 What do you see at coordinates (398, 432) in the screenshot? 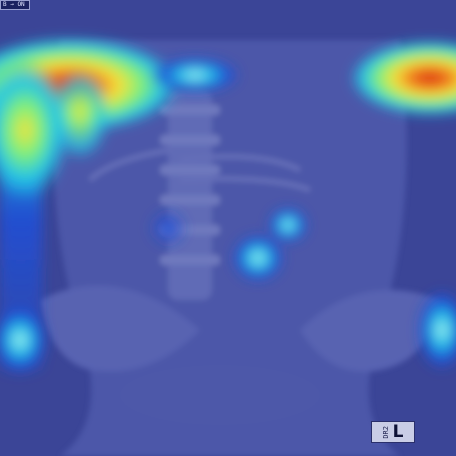
I see `marker-letter: L` at bounding box center [398, 432].